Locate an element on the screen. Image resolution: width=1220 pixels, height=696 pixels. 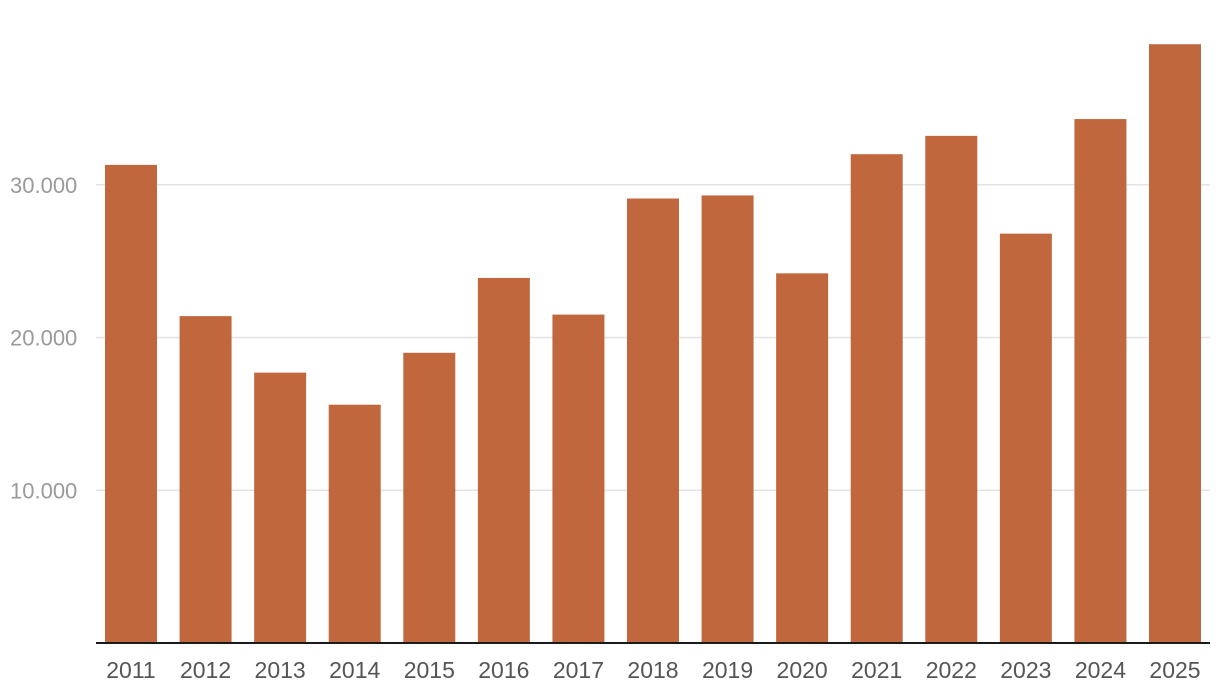
y-tick-label: 10.000 is located at coordinates (43, 490).